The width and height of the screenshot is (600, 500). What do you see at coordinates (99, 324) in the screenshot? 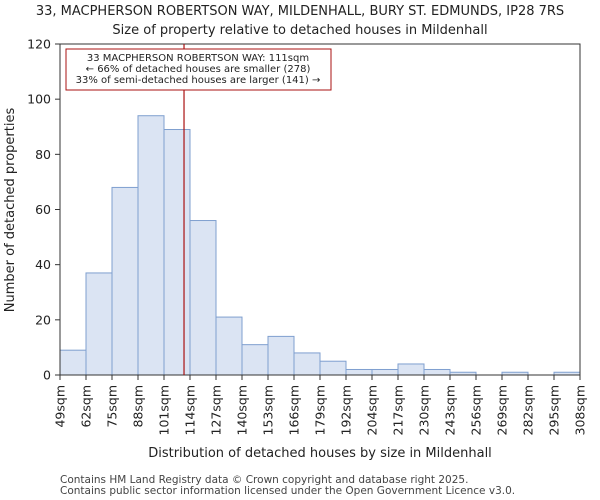
I see `bar-62sqm` at bounding box center [99, 324].